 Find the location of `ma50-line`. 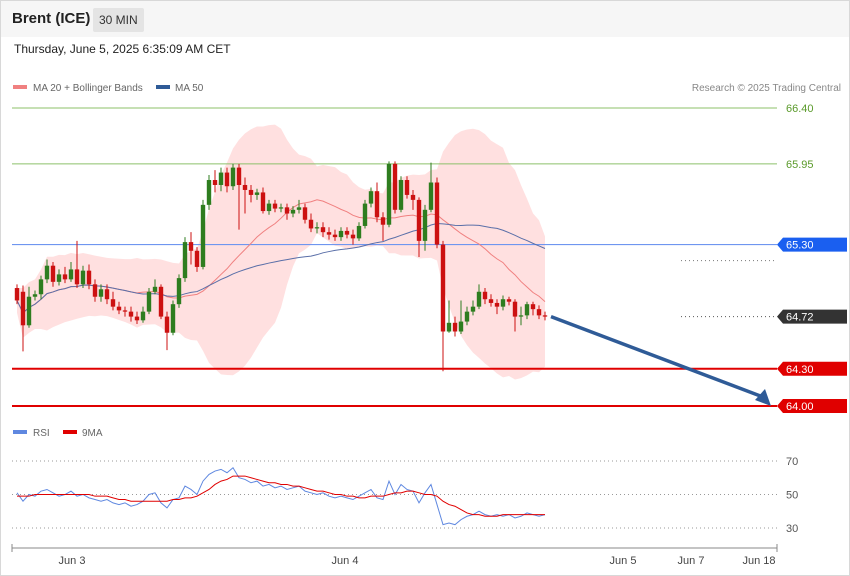

ma50-line is located at coordinates (281, 268).